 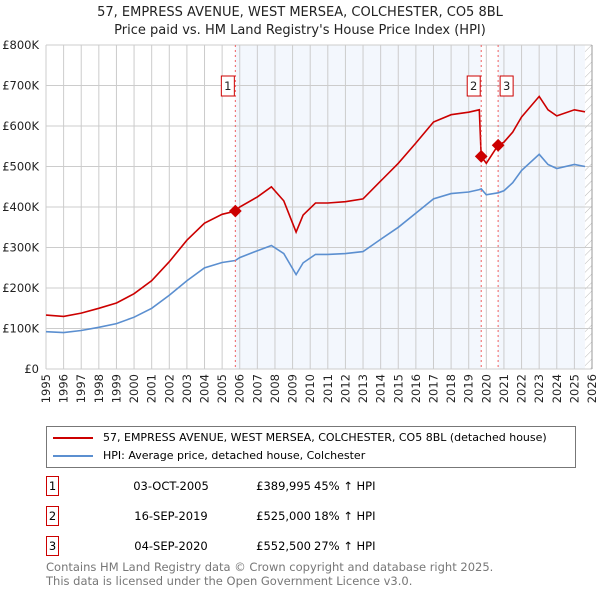 I want to click on x-tick-label: 2026, so click(x=592, y=388).